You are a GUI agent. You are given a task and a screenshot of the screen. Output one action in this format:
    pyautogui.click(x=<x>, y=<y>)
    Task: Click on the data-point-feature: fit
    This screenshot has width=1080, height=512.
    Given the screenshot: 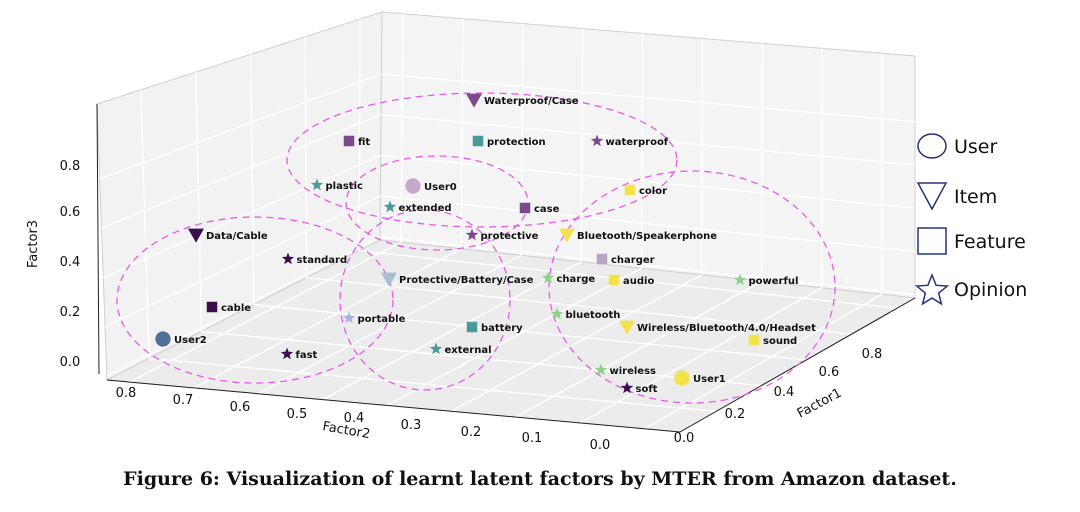 What is the action you would take?
    pyautogui.click(x=356, y=141)
    